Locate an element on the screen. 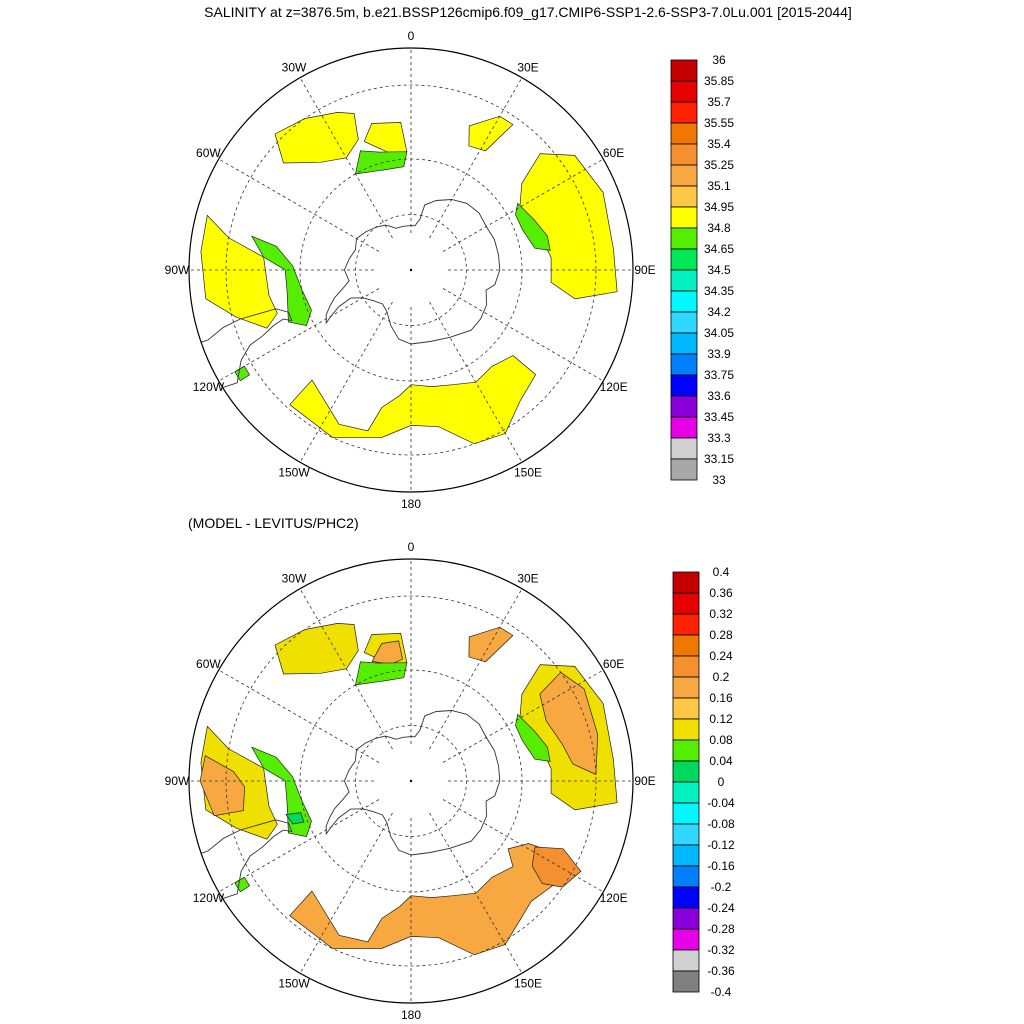  longitude-label: 120E is located at coordinates (614, 898).